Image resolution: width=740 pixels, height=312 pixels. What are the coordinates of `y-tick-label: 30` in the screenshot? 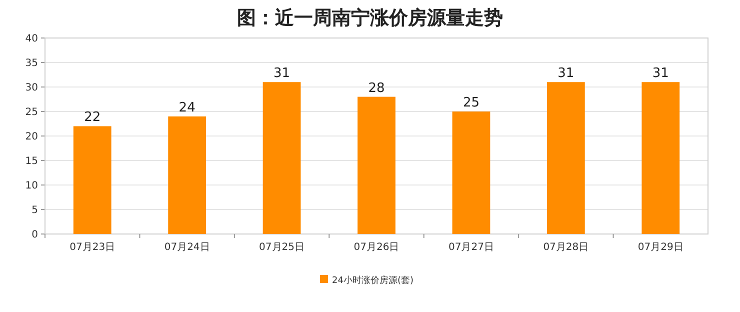 It's located at (31, 88).